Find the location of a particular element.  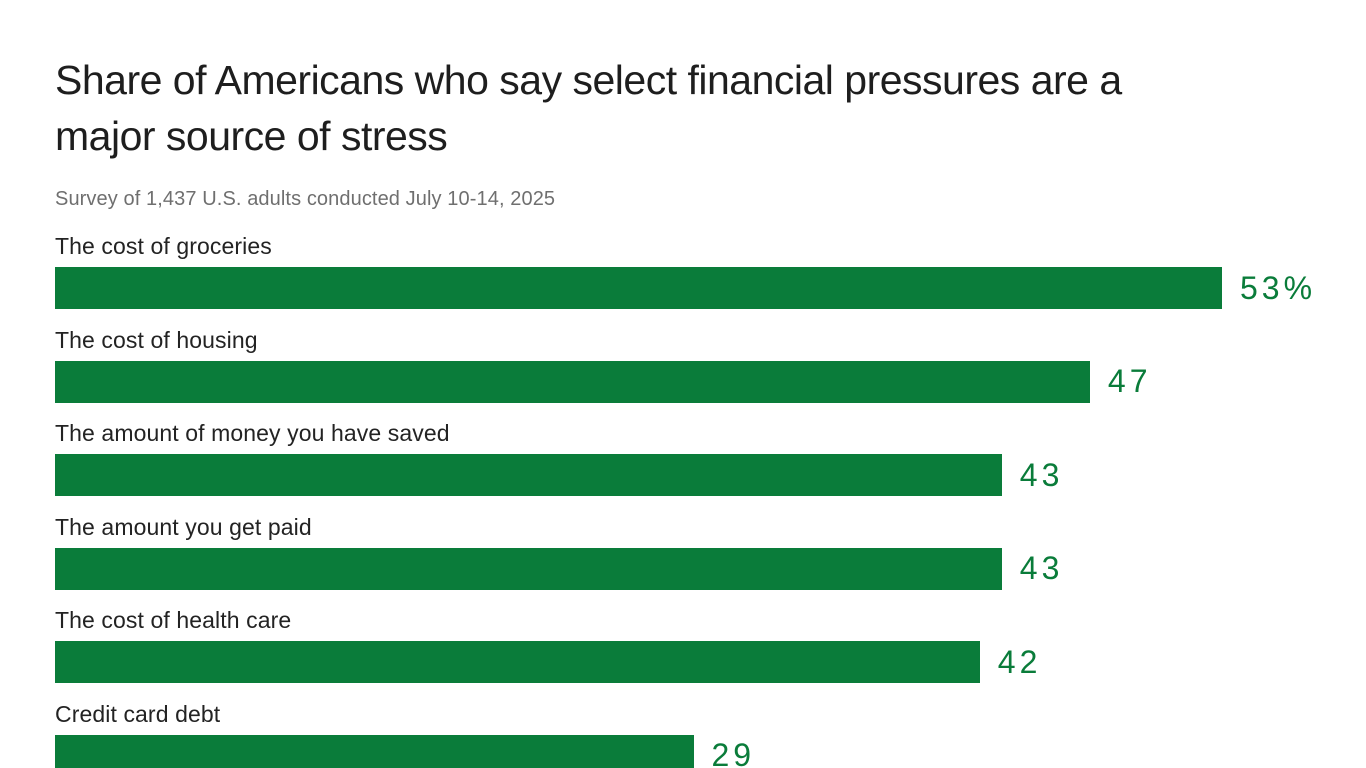

bar-label: The amount you get paid is located at coordinates (183, 526).